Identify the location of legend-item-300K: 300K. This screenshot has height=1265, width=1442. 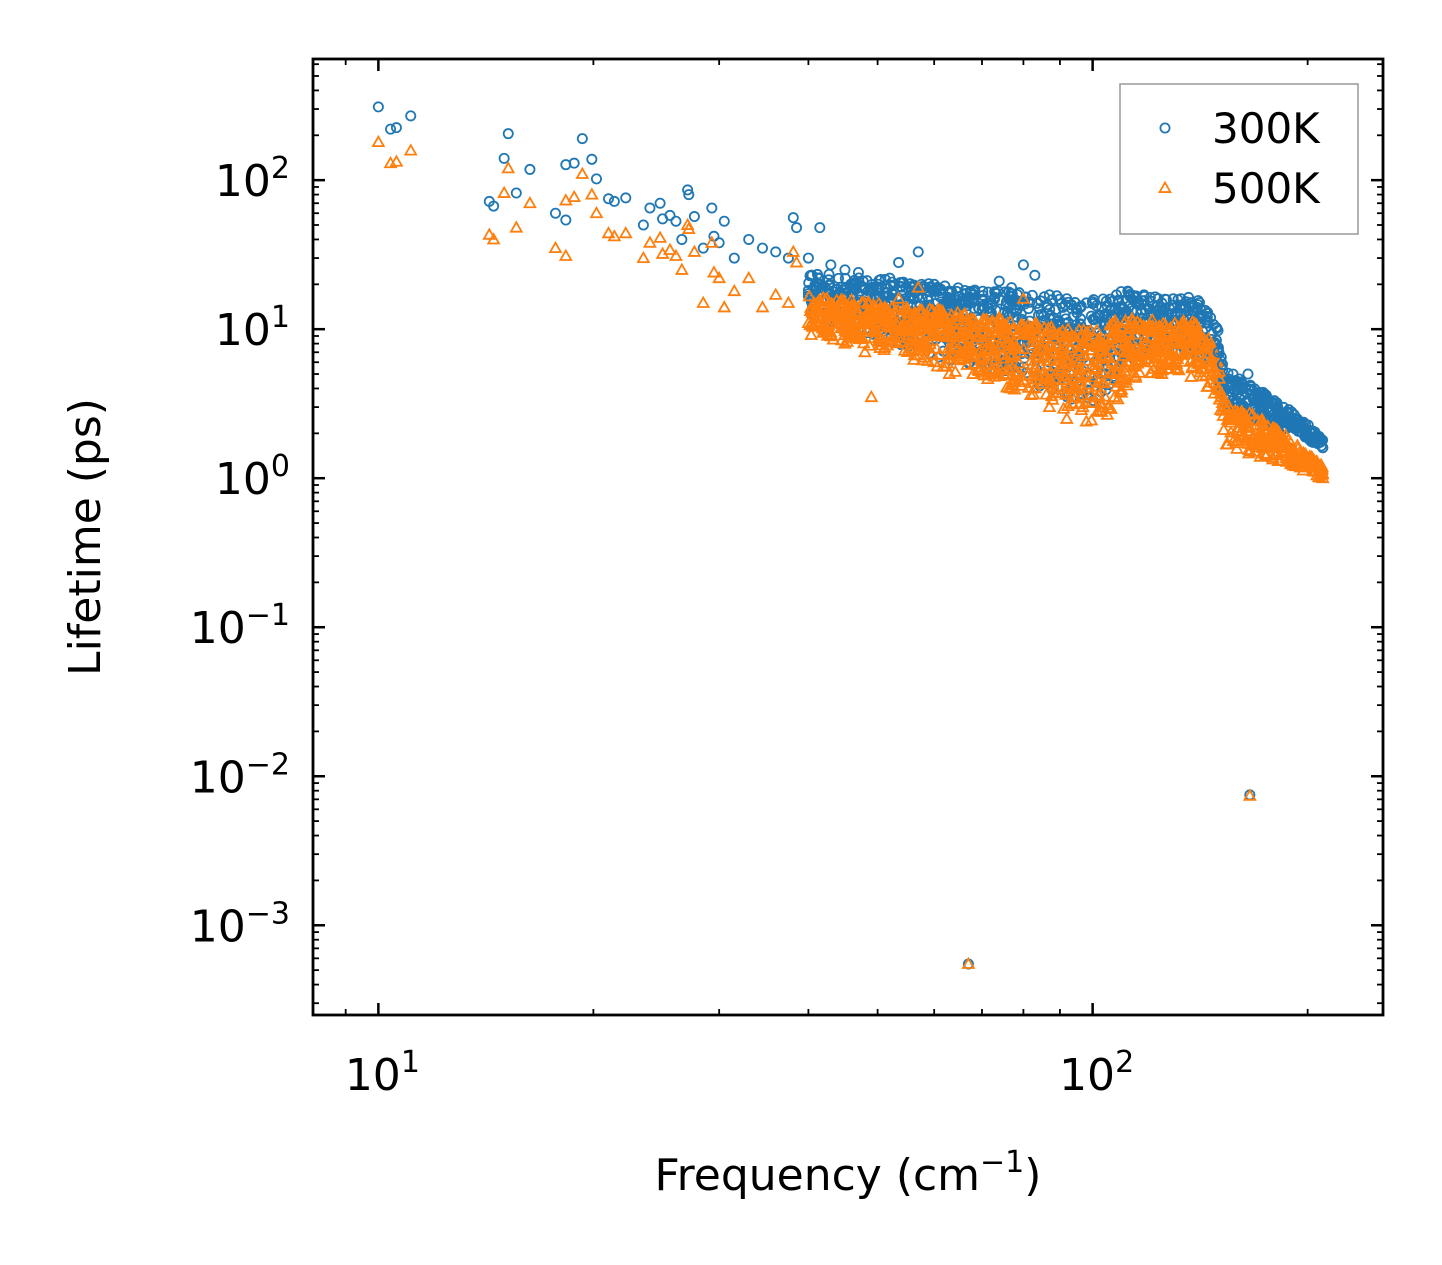
(1240, 128).